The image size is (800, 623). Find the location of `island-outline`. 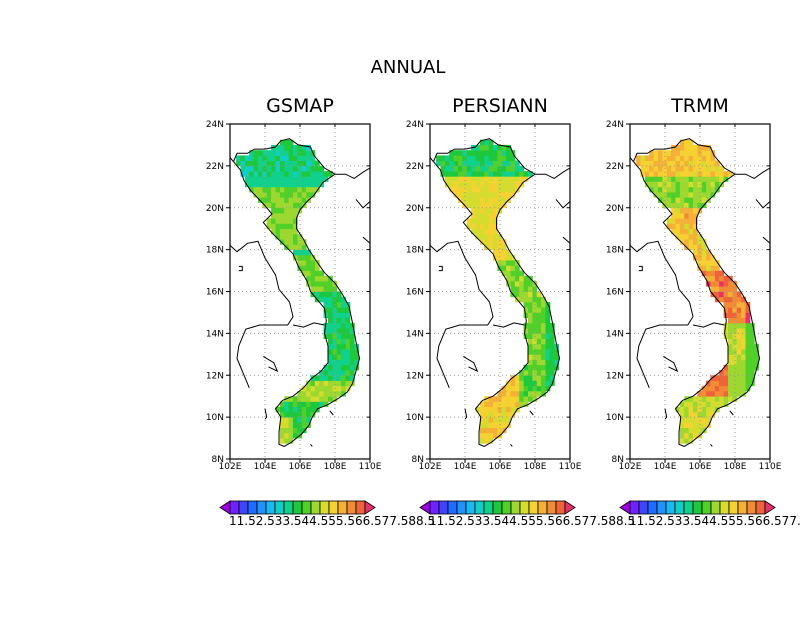

island-outline is located at coordinates (266, 414).